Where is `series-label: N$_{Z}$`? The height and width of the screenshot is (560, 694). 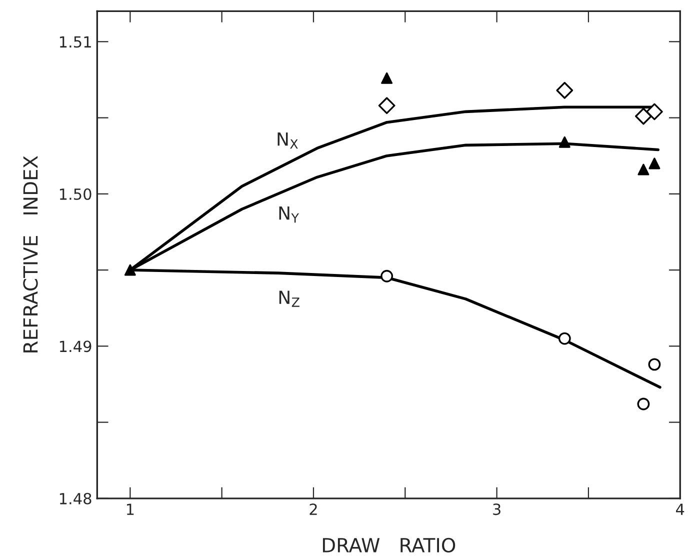
series-label: N$_{Z}$ is located at coordinates (289, 298).